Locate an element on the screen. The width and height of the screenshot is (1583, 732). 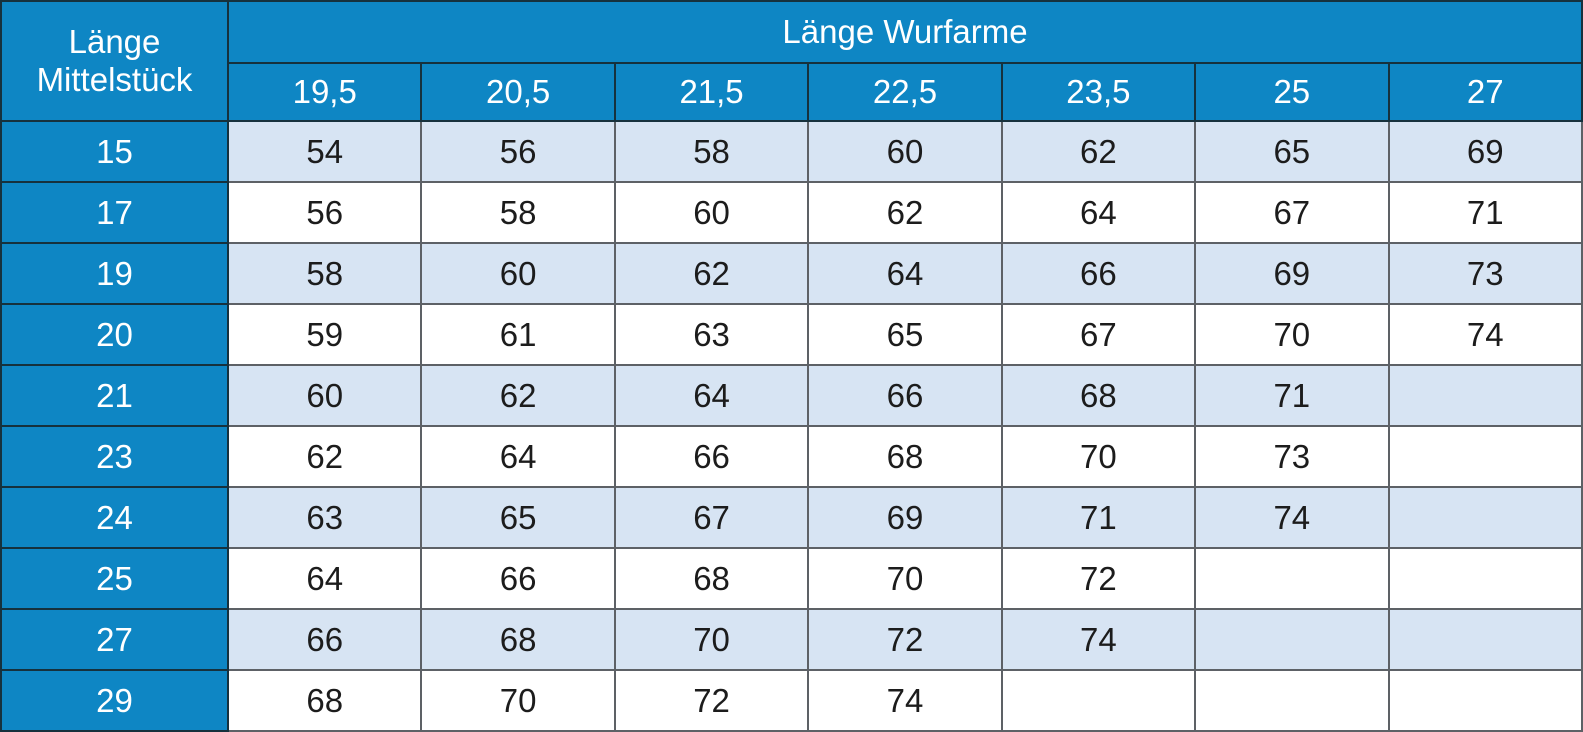
row-header-24: 24 is located at coordinates (114, 517).